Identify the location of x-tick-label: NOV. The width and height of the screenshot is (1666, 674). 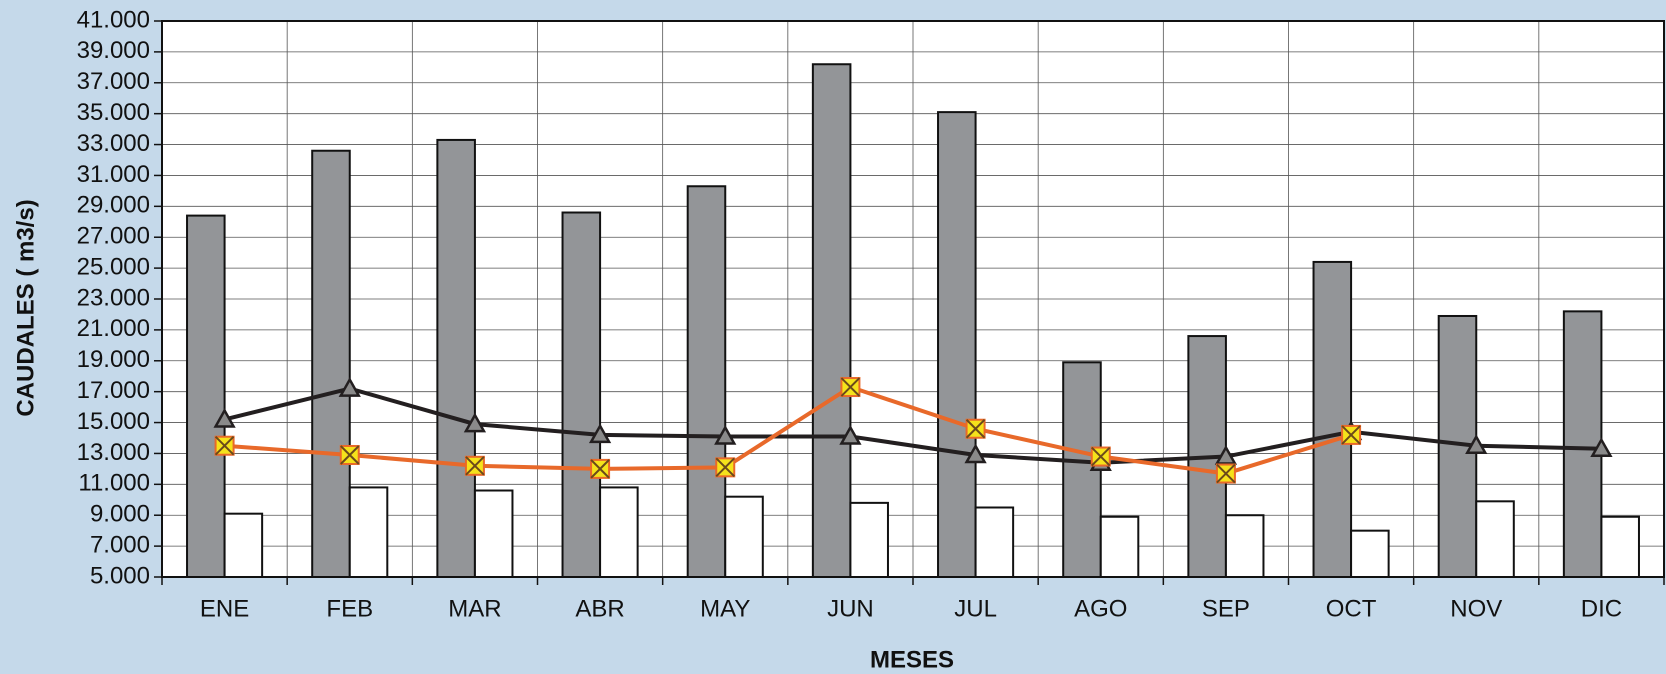
(1476, 608).